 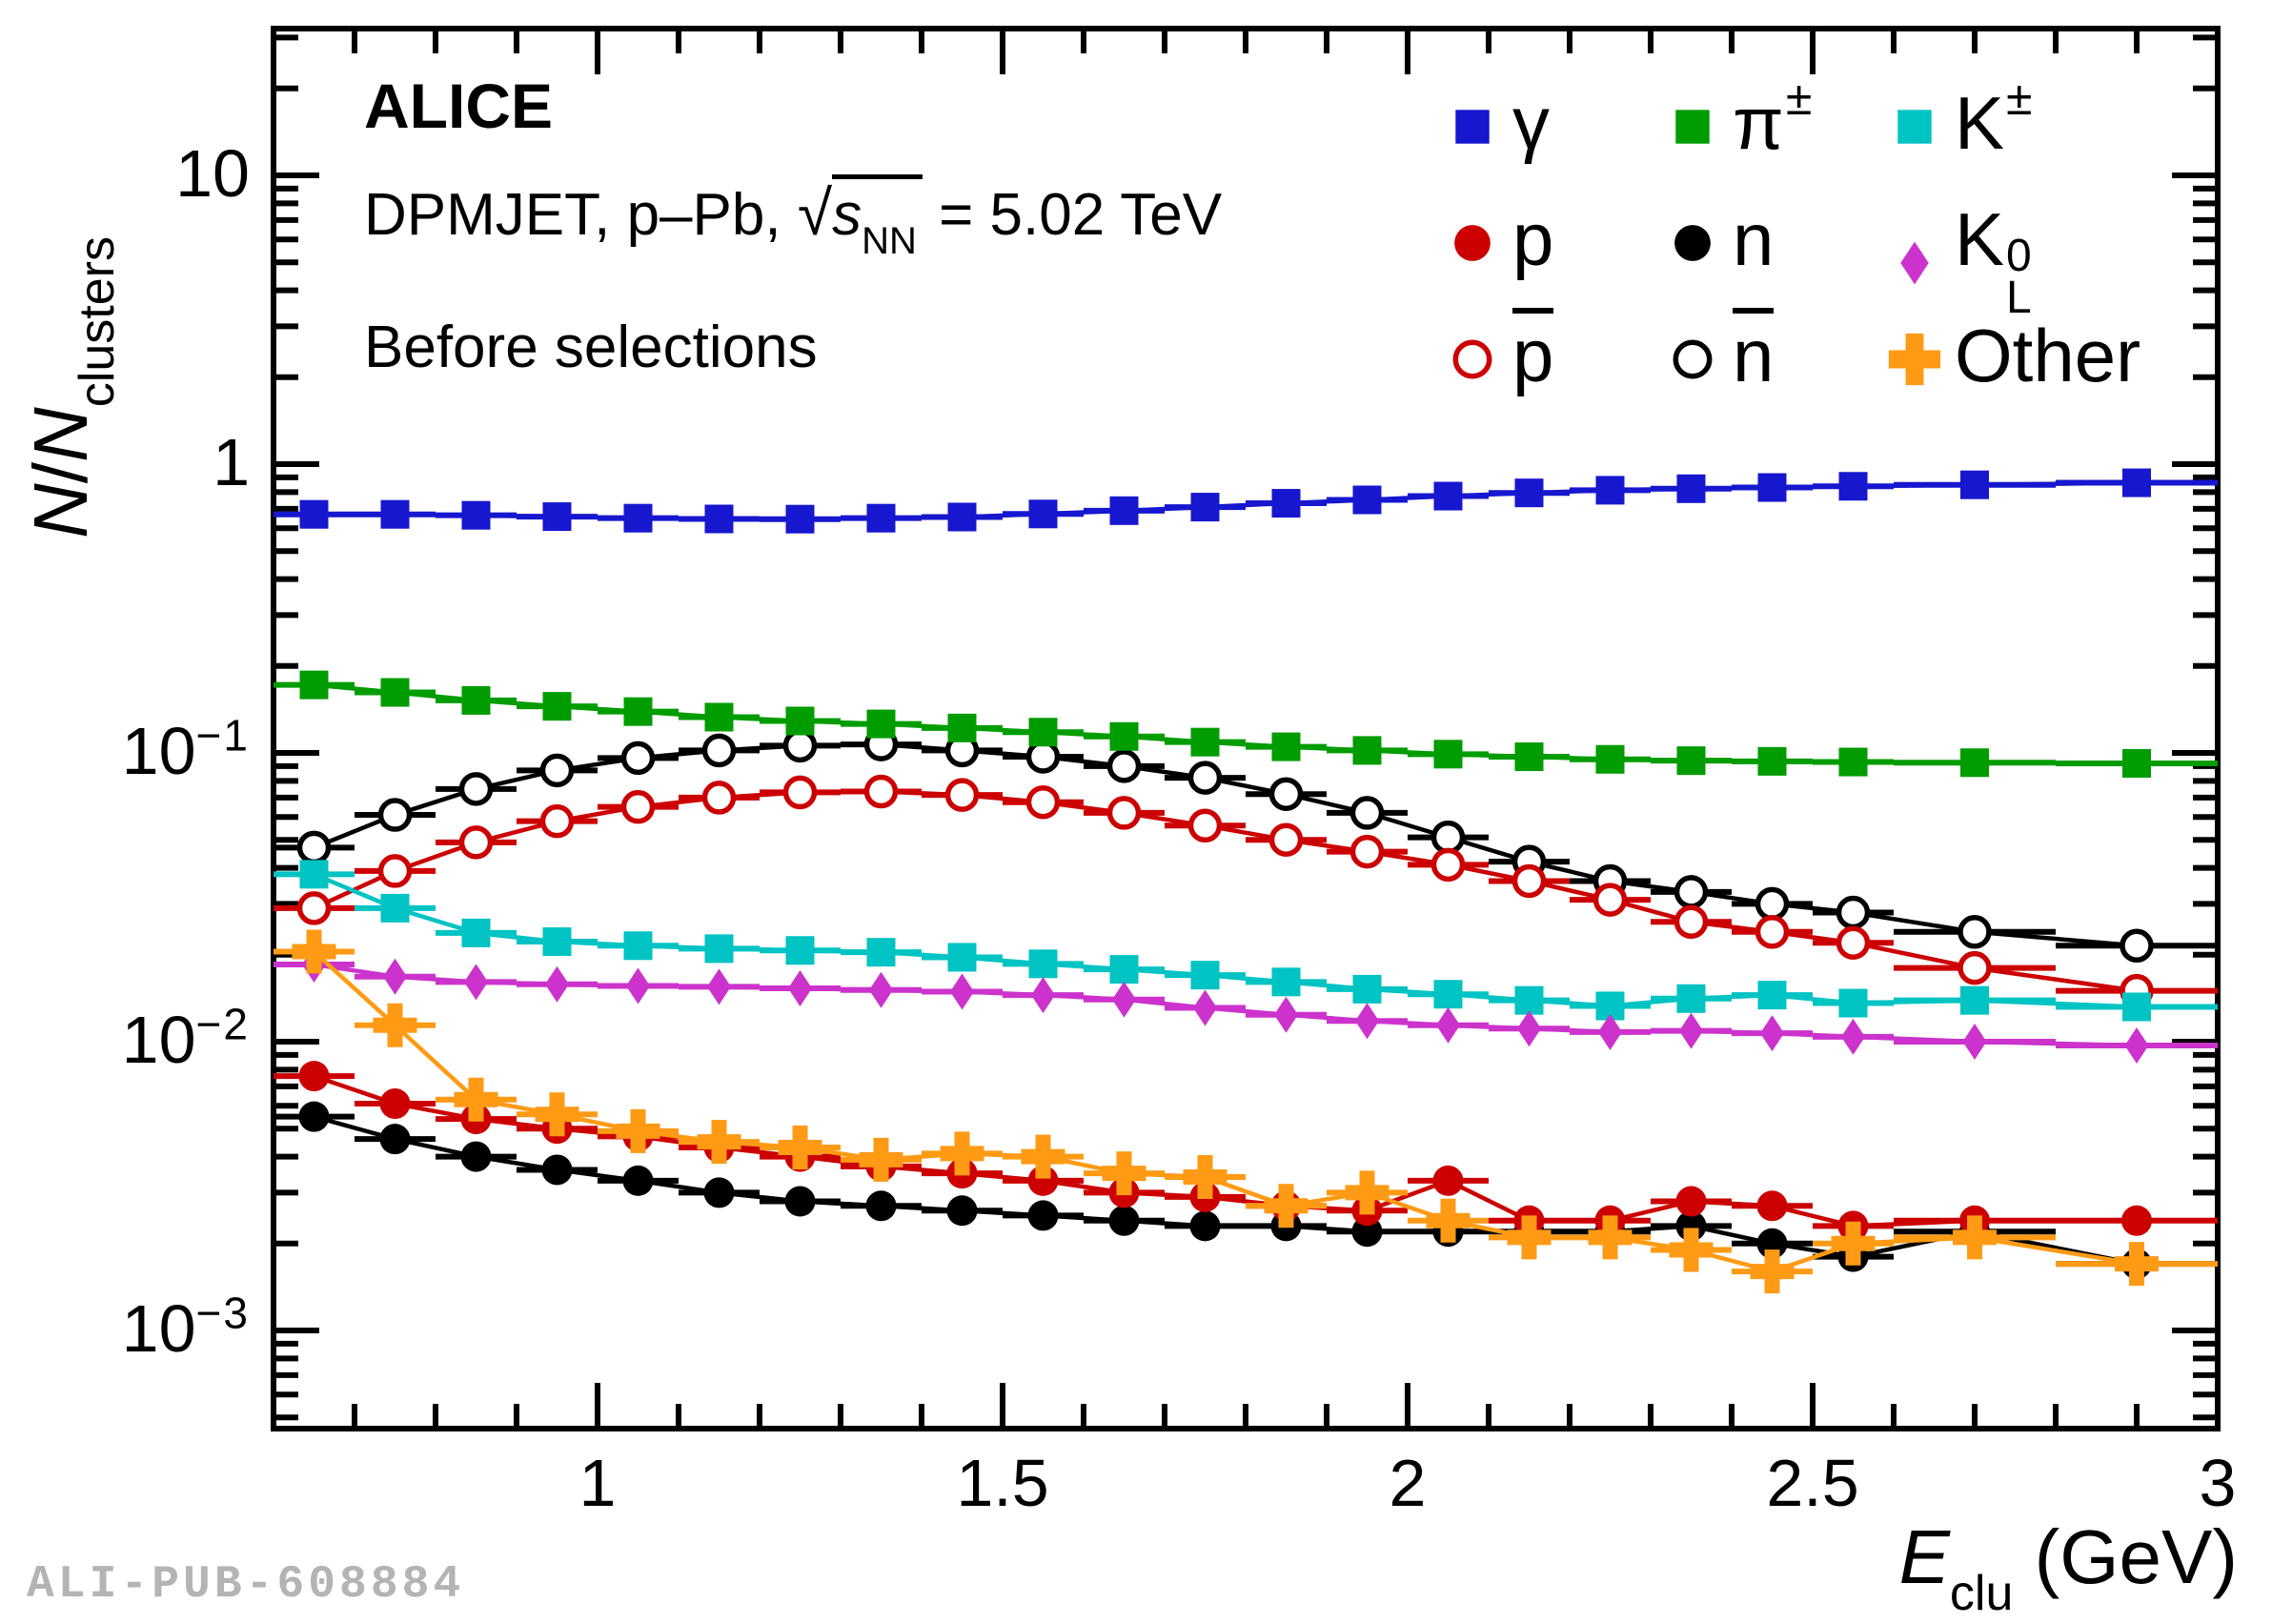 What do you see at coordinates (1716, 352) in the screenshot?
I see `legend-entry-nbar: n` at bounding box center [1716, 352].